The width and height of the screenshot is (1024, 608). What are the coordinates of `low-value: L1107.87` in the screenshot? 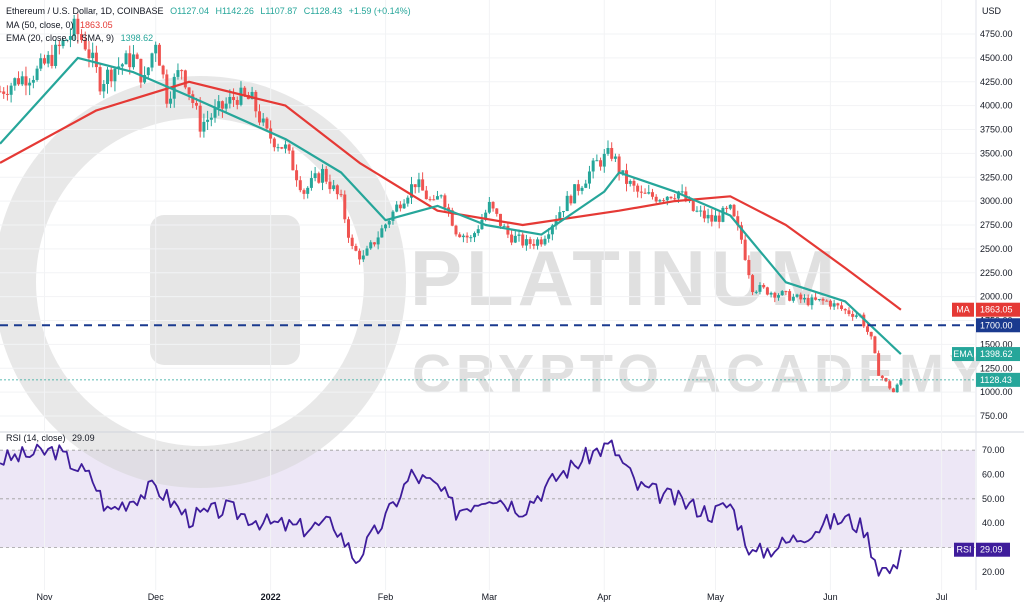 It's located at (279, 11).